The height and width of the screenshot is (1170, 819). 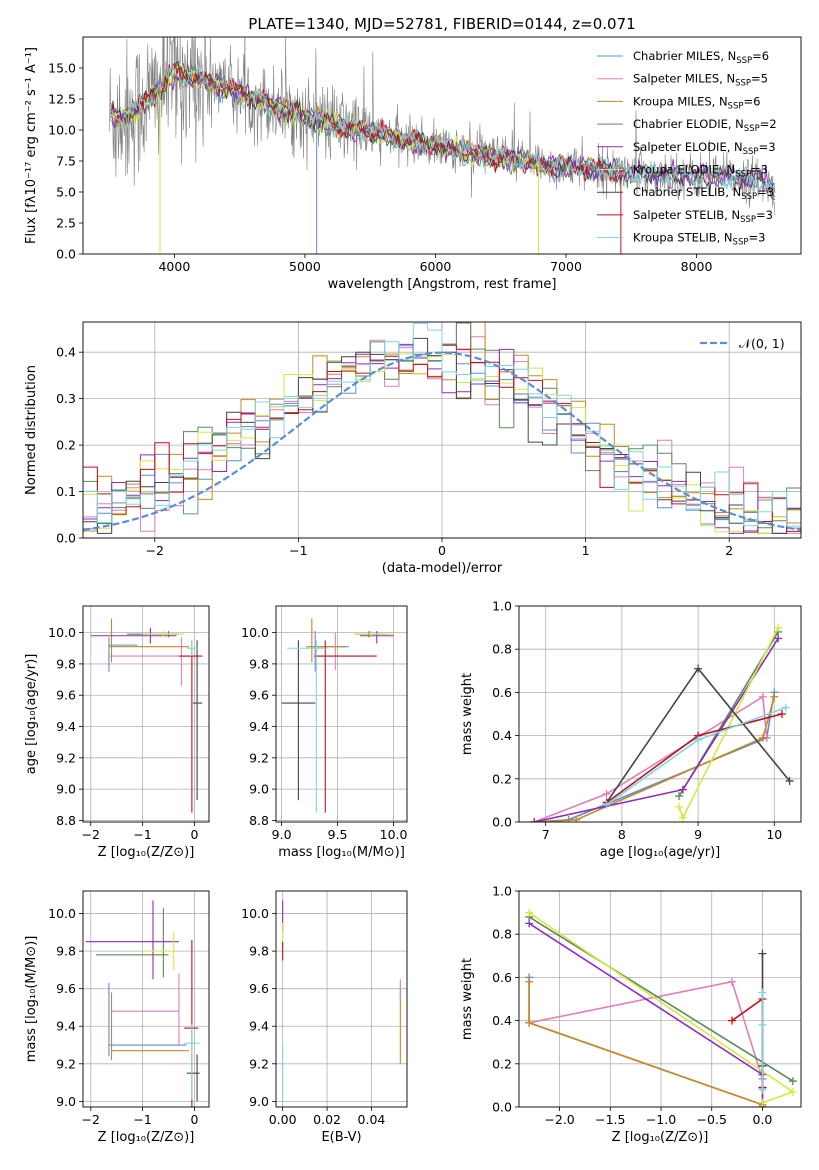 I want to click on legend-label: Kroupa ELODIE, NSSP=3, so click(x=700, y=171).